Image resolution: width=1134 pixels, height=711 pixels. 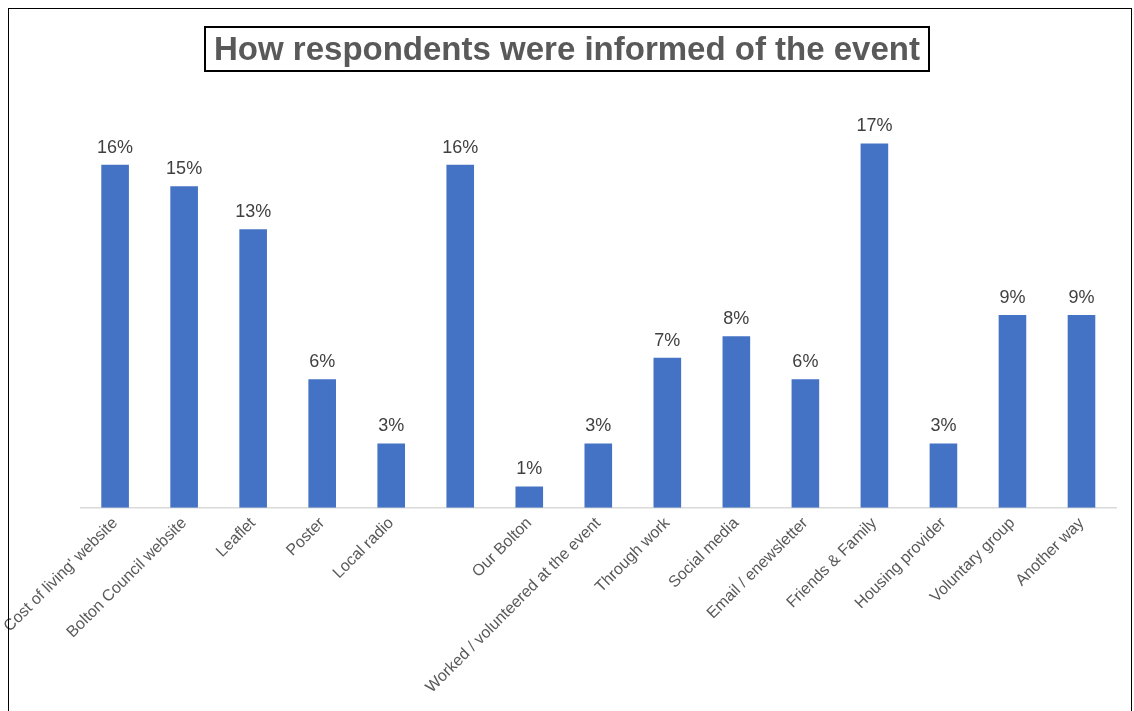 I want to click on data-label: 13%, so click(x=253, y=211).